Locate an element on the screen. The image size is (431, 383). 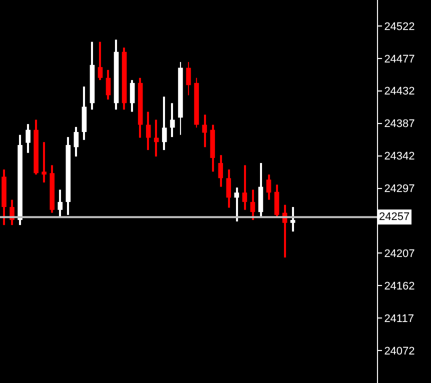
y-tick-label: 24162 is located at coordinates (399, 286).